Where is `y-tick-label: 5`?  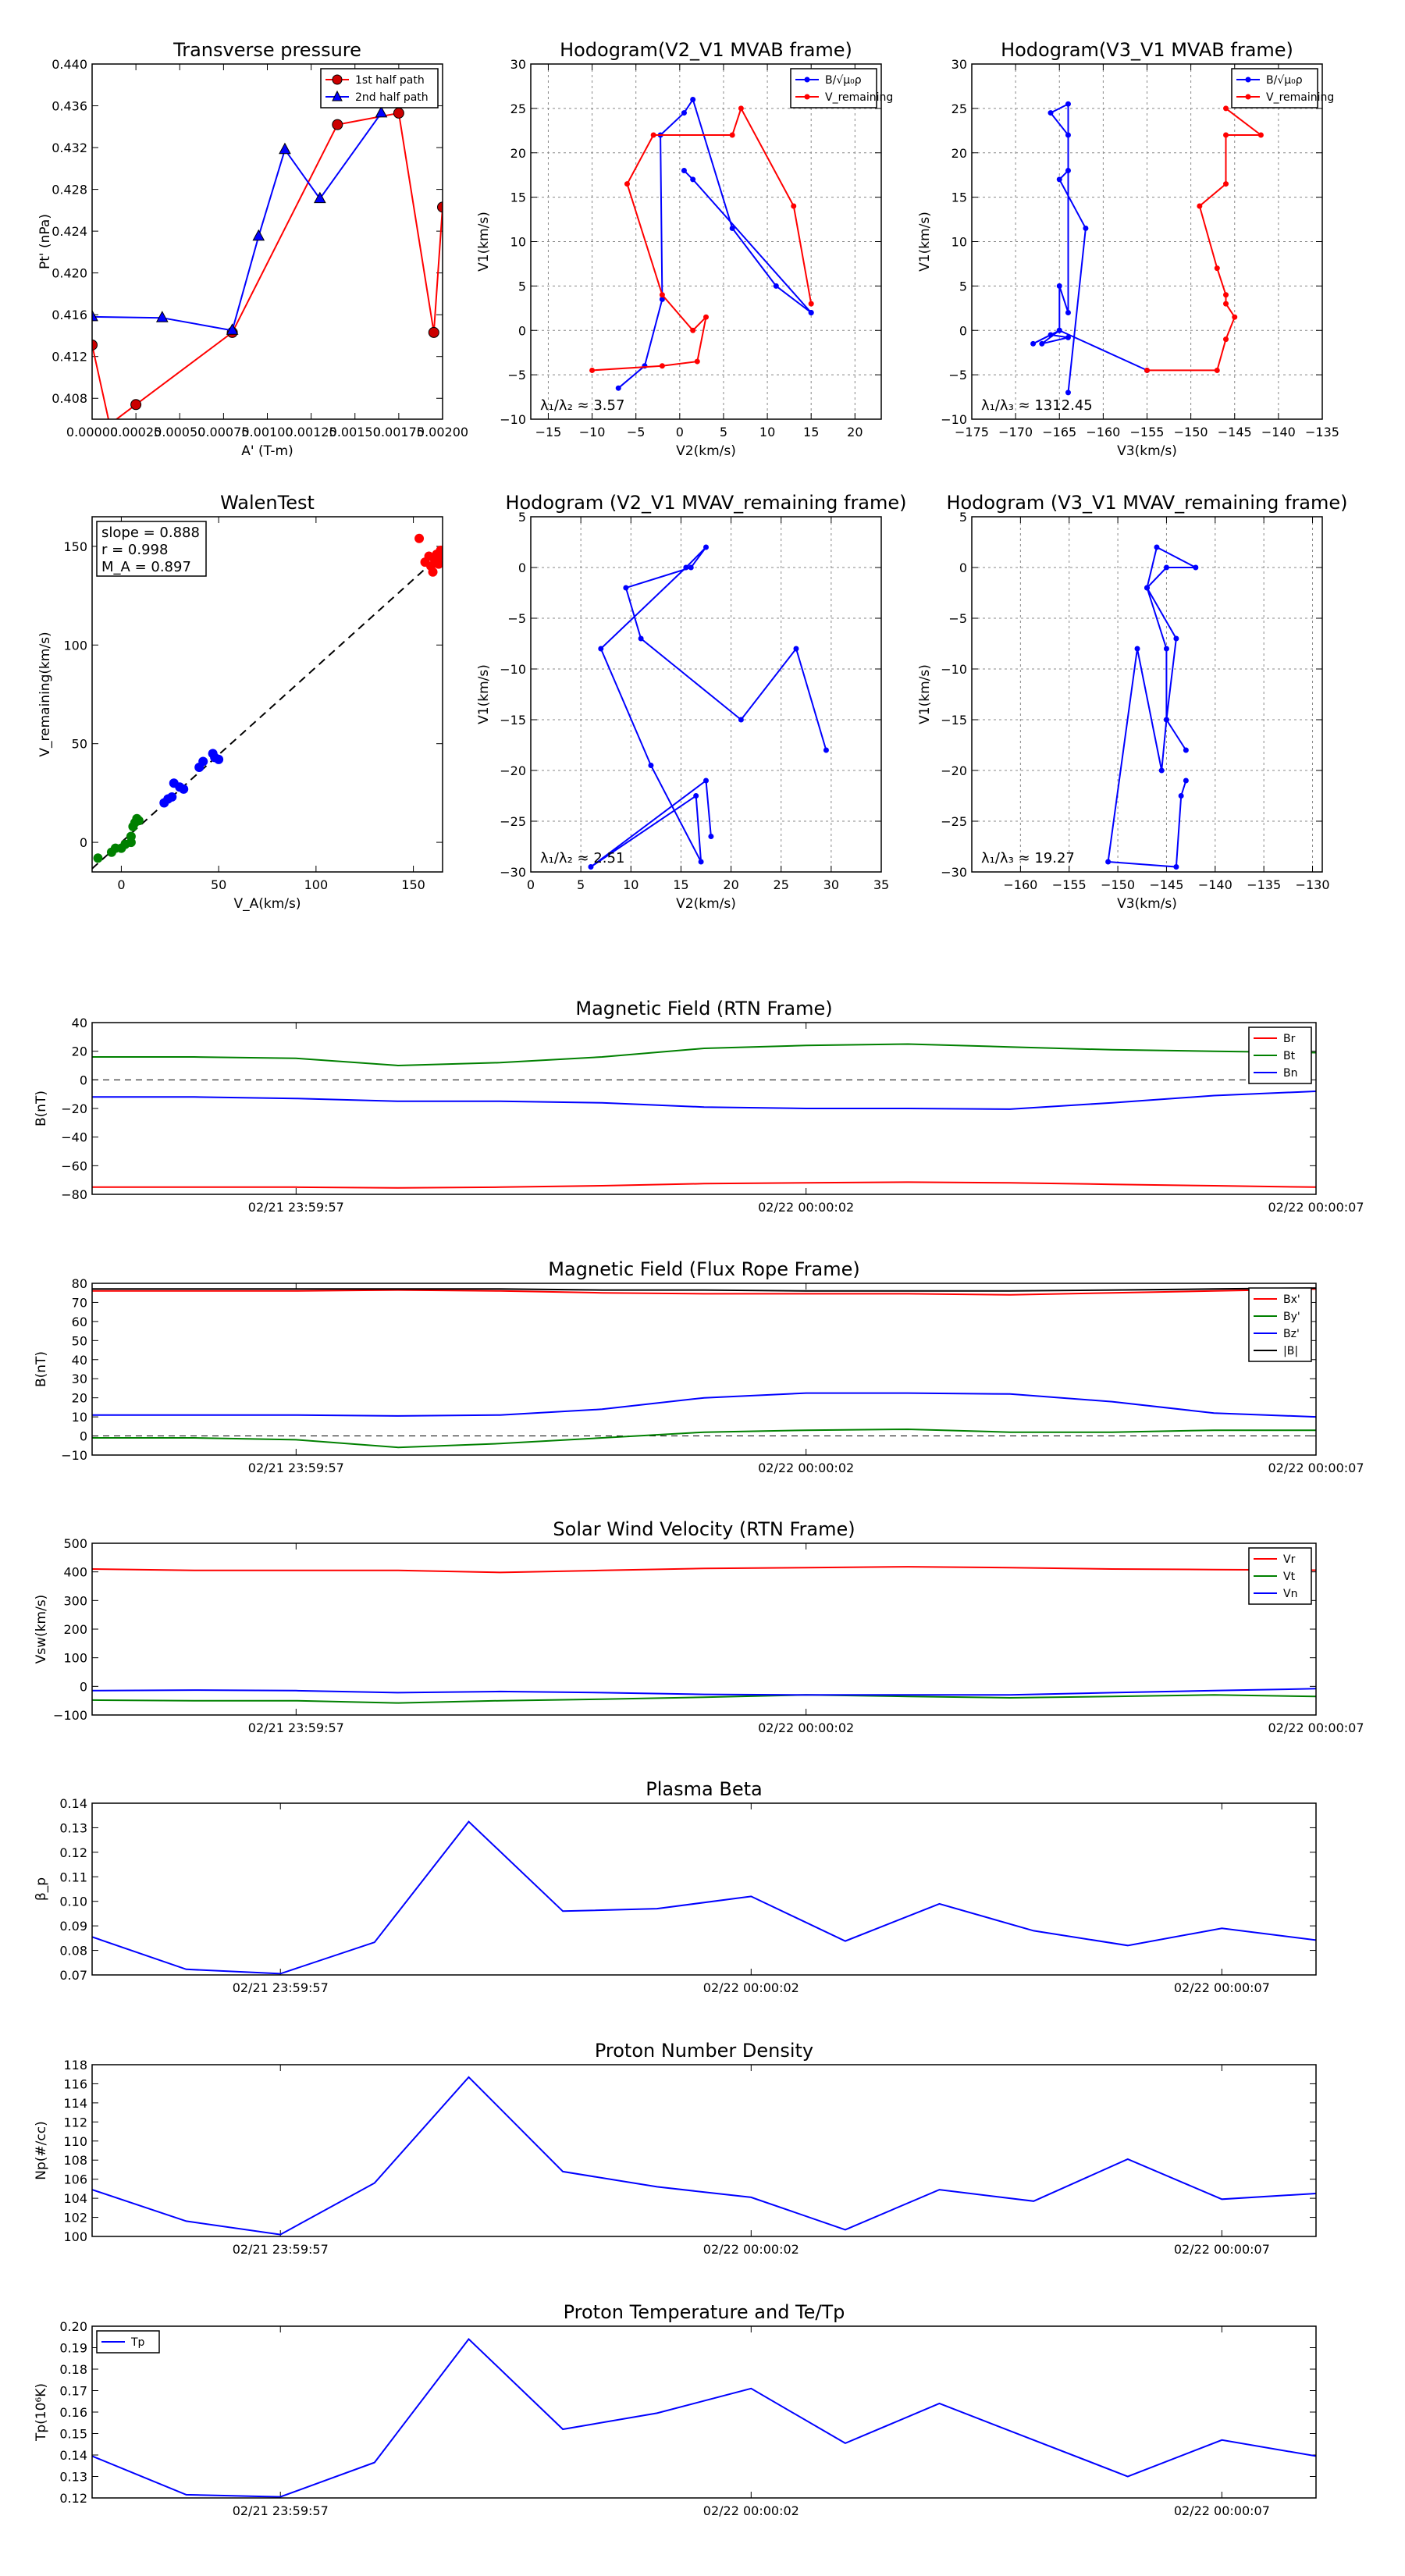 y-tick-label: 5 is located at coordinates (963, 286).